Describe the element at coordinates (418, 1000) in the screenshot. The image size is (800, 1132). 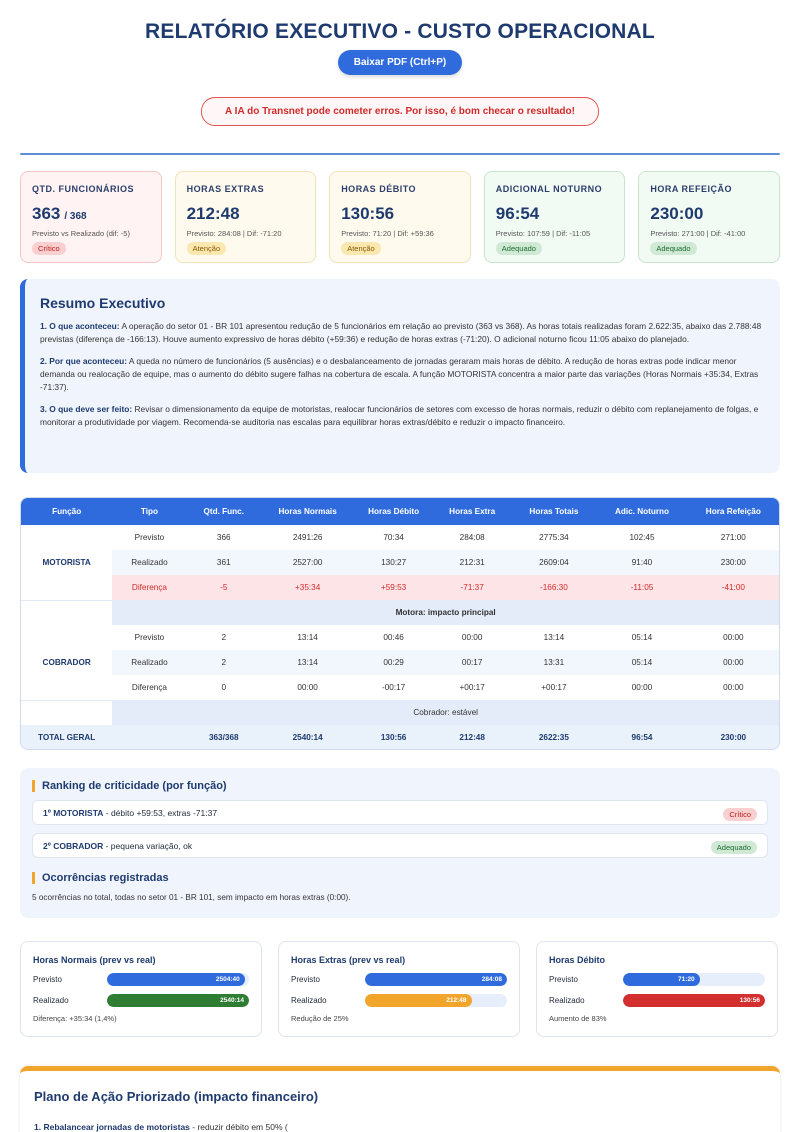
I see `bar-fill: 212:48` at that location.